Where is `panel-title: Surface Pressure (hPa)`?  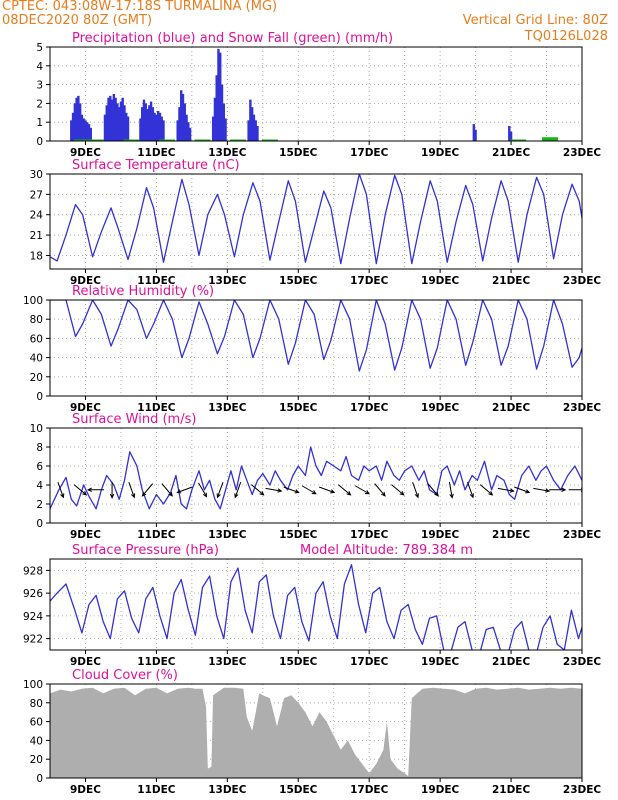 panel-title: Surface Pressure (hPa) is located at coordinates (145, 550).